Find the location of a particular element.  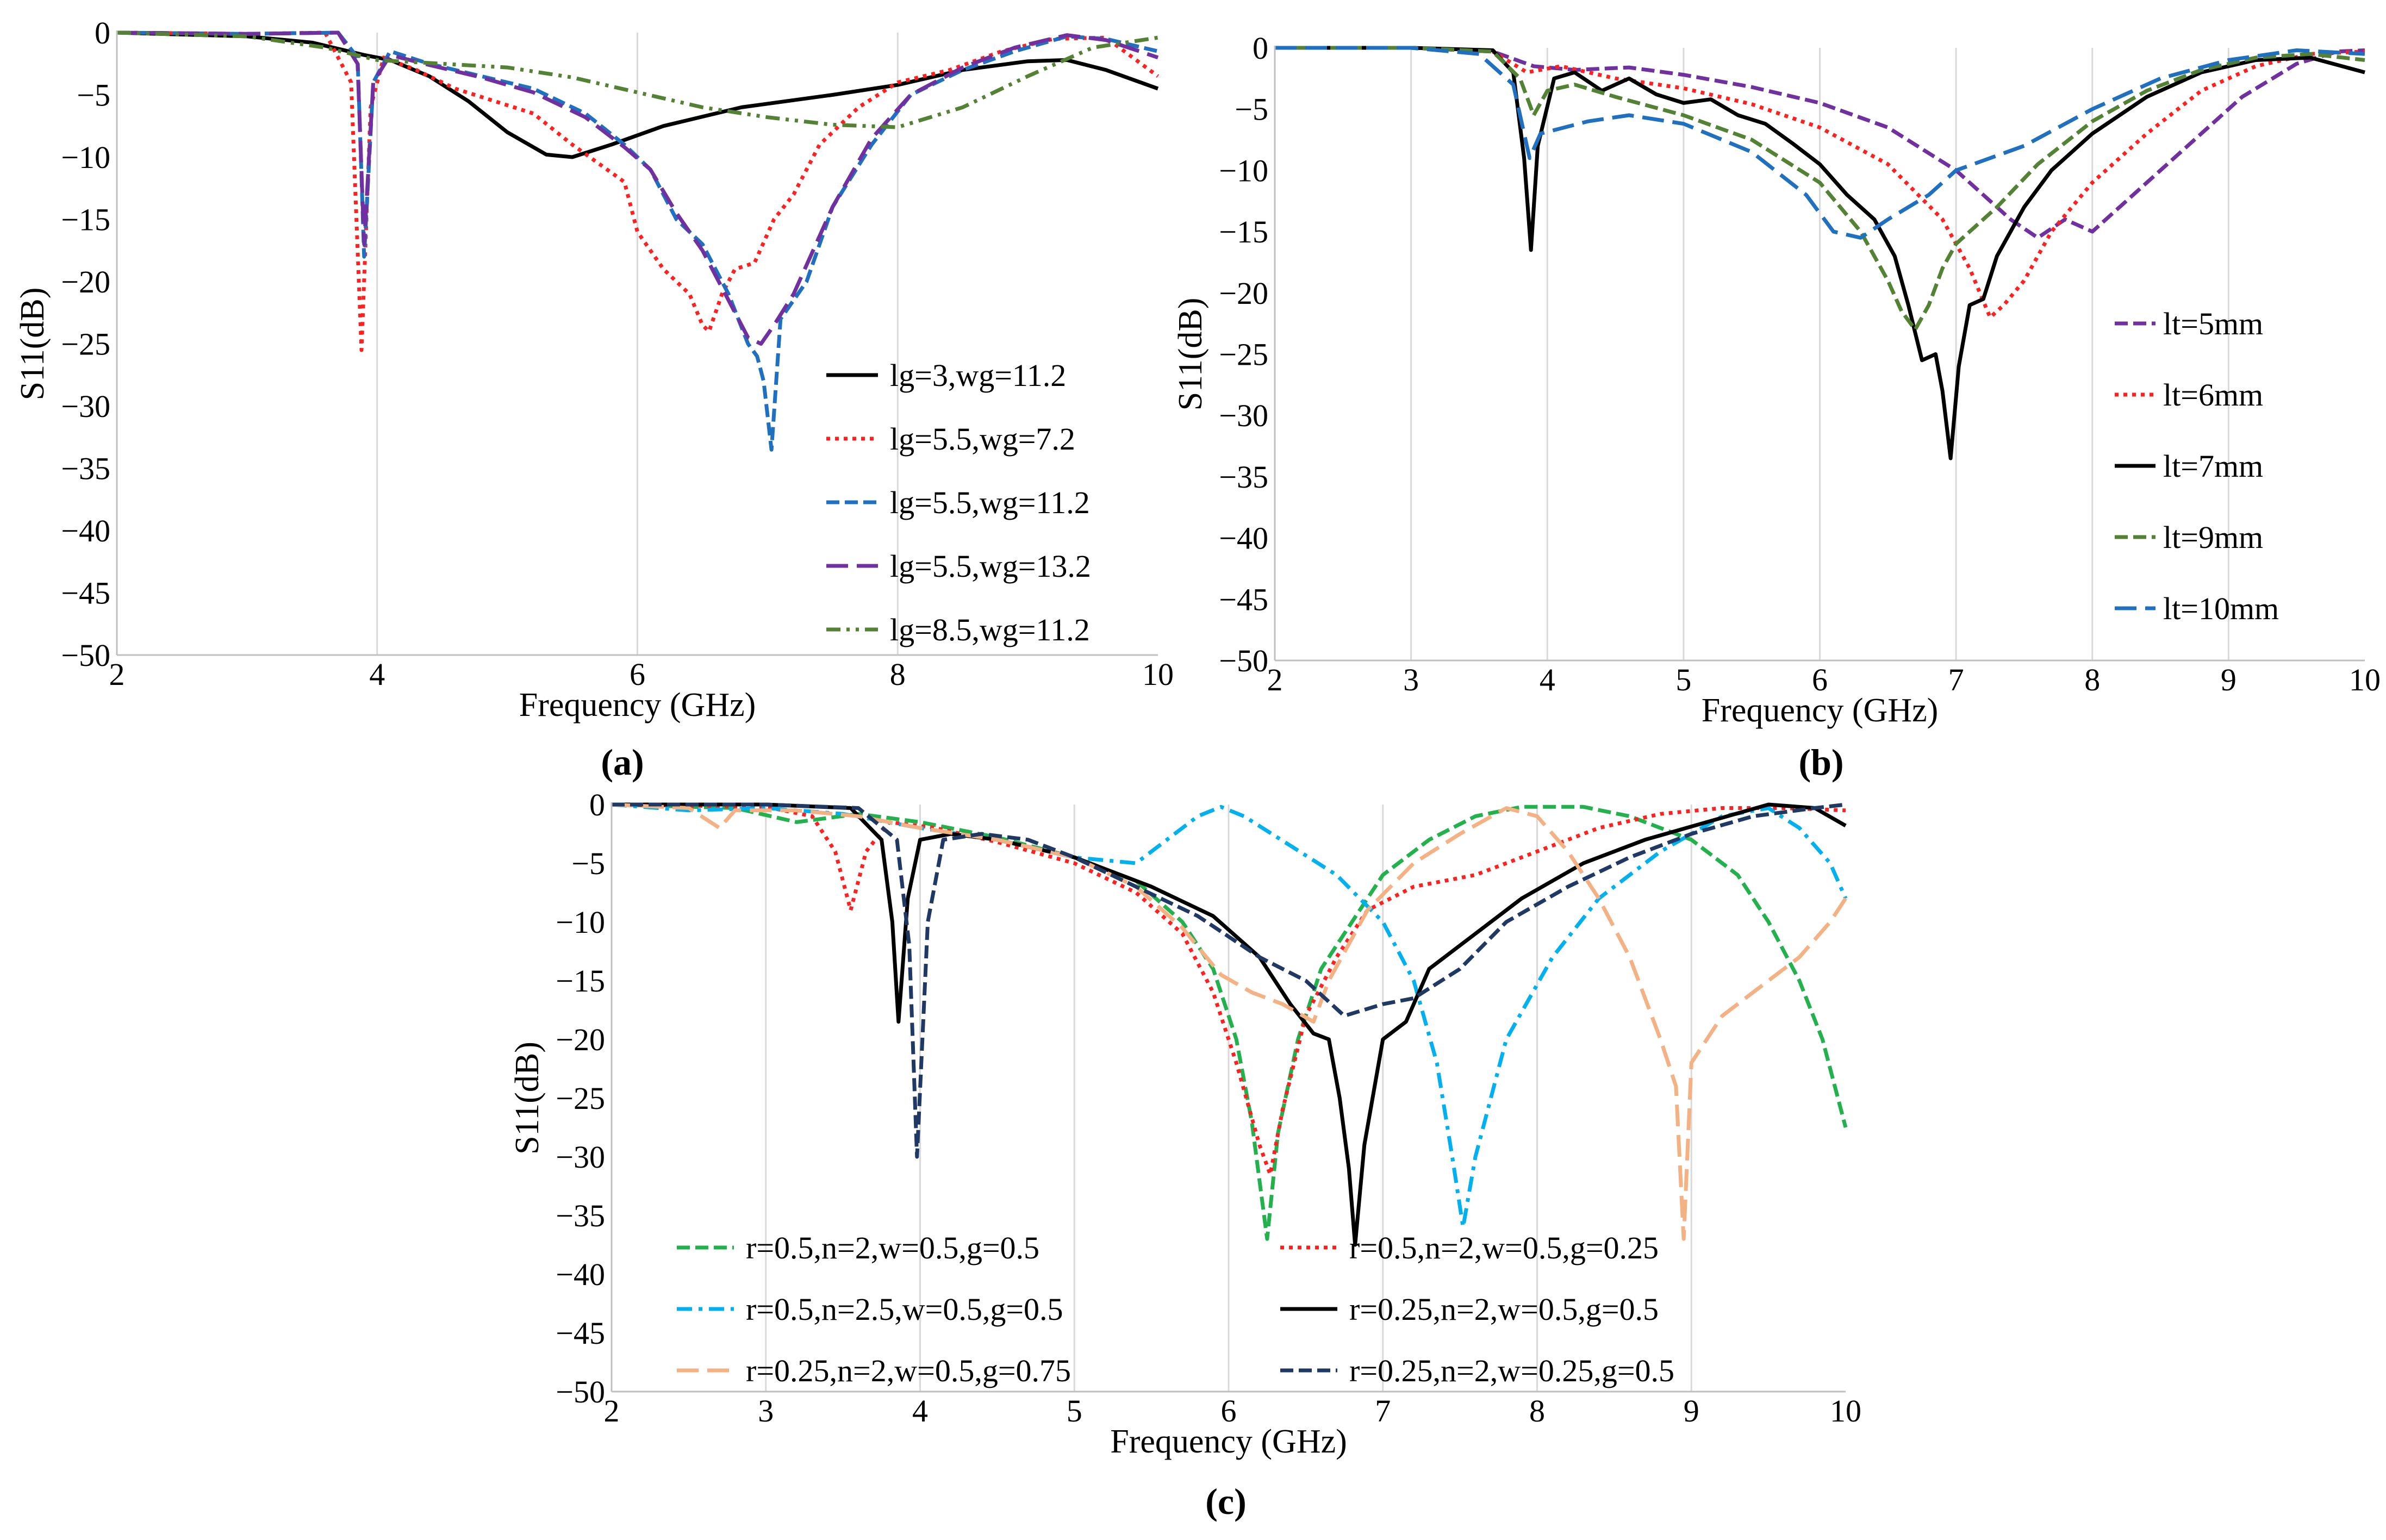

panel-a-y-tick-label: 0 is located at coordinates (103, 33).